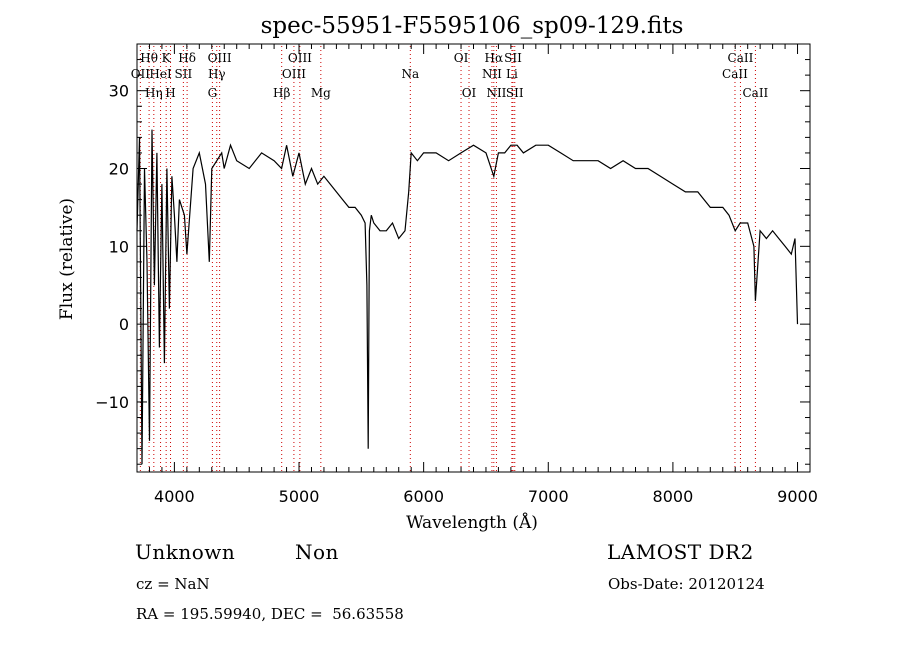 The width and height of the screenshot is (900, 650). Describe the element at coordinates (680, 552) in the screenshot. I see `survey-text: LAMOST DR2` at that location.